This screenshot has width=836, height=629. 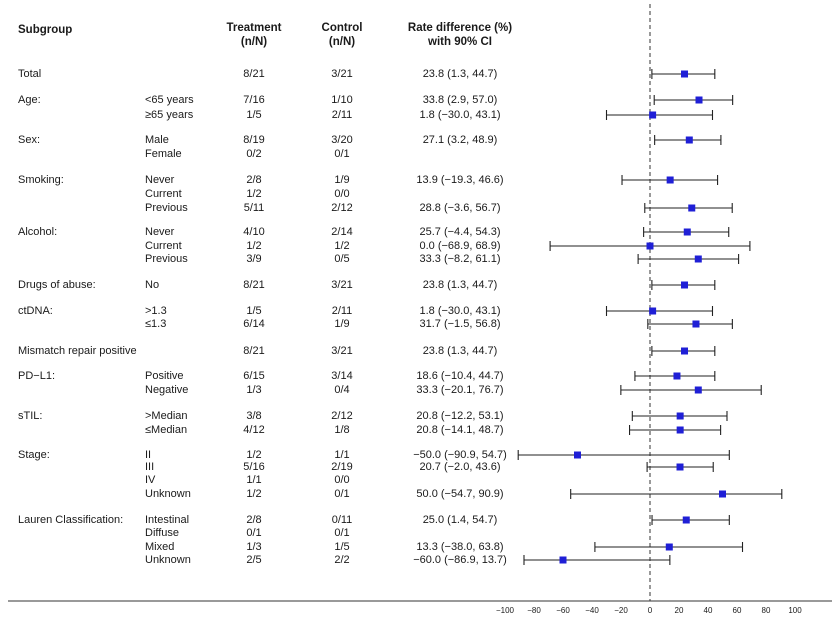 I want to click on row-rate-difference: −60.0 (−86.9, 13.7), so click(x=460, y=560).